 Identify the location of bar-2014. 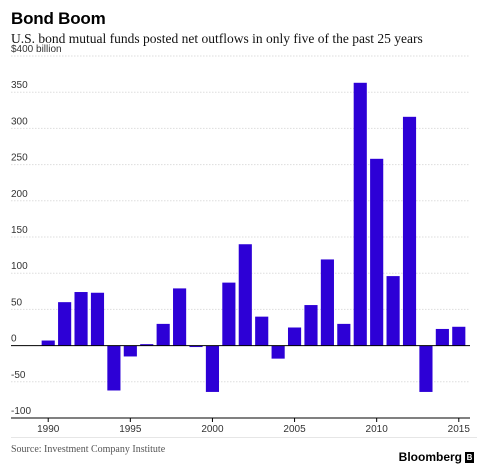
(442, 337).